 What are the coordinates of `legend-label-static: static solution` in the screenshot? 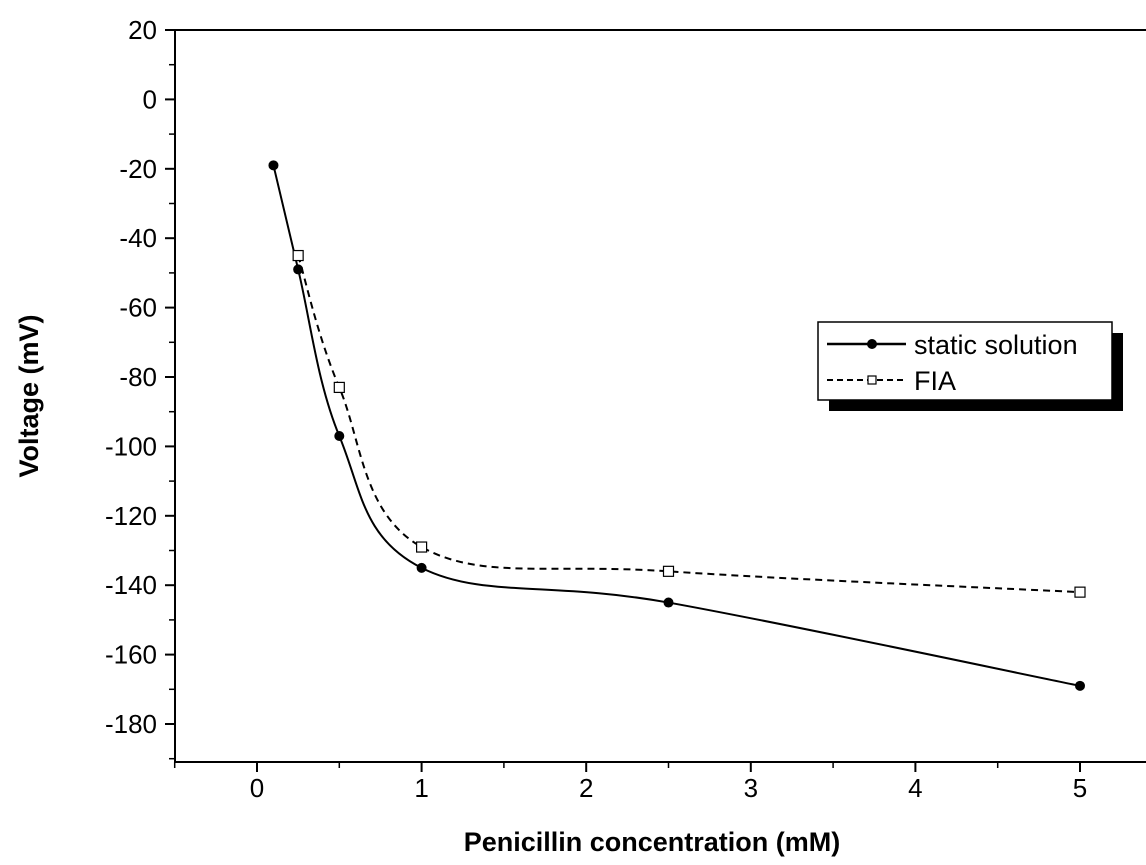 It's located at (996, 345).